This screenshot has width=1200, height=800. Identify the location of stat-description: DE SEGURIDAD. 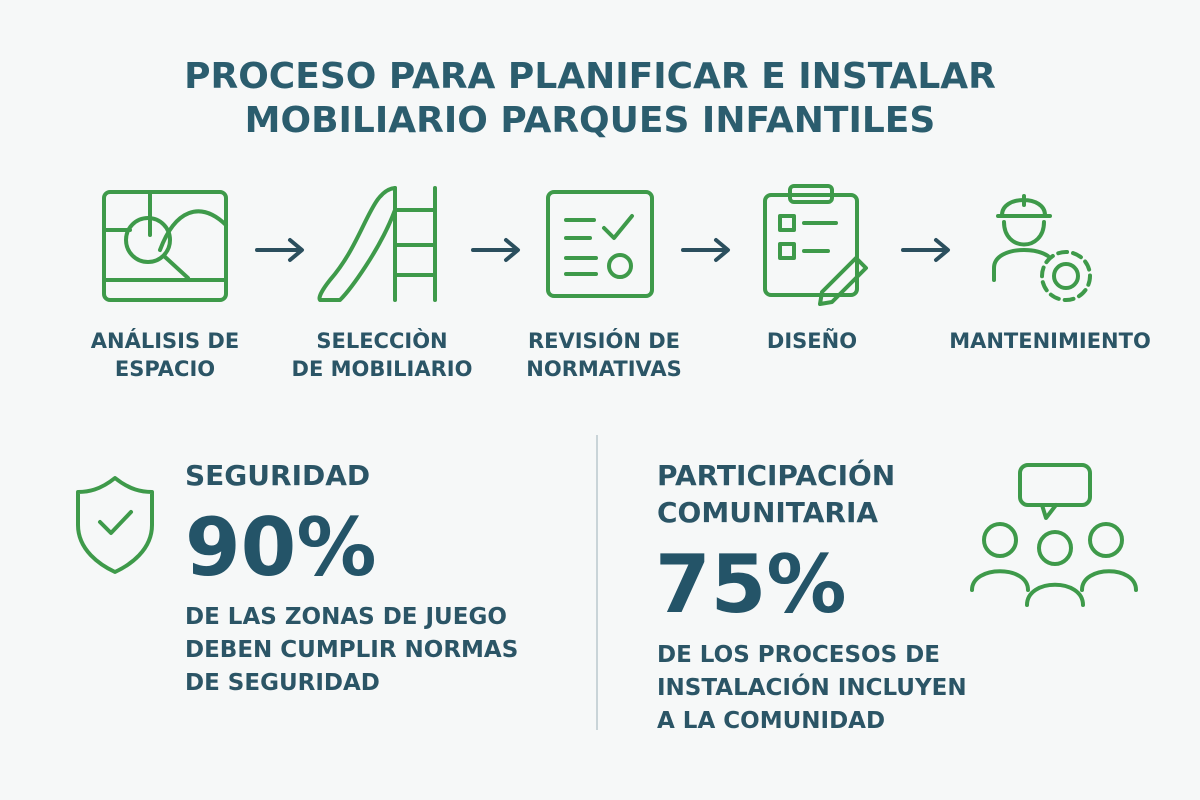
(282, 683).